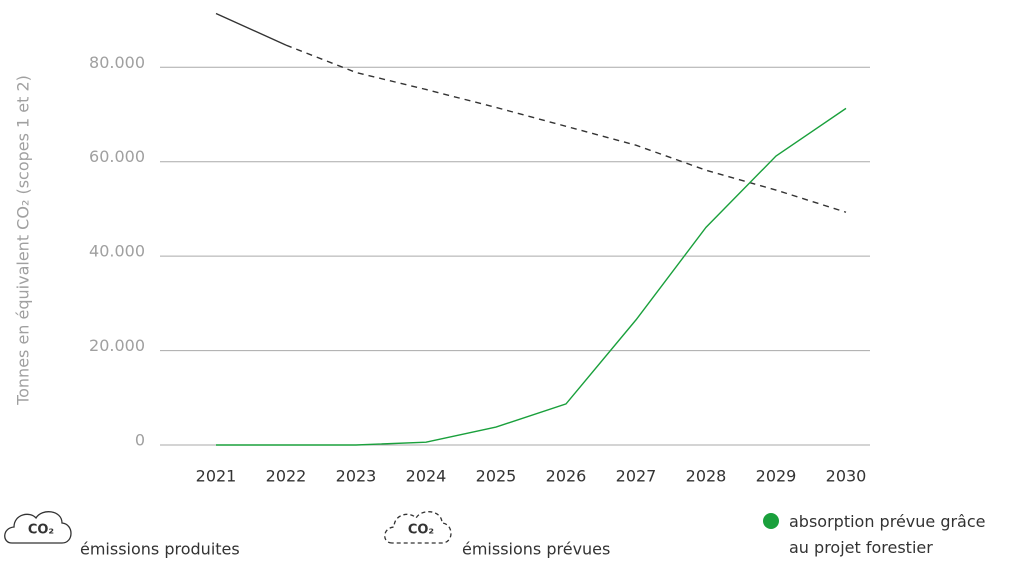 Image resolution: width=1013 pixels, height=562 pixels. I want to click on legend-icon-forecast: CO₂, so click(418, 527).